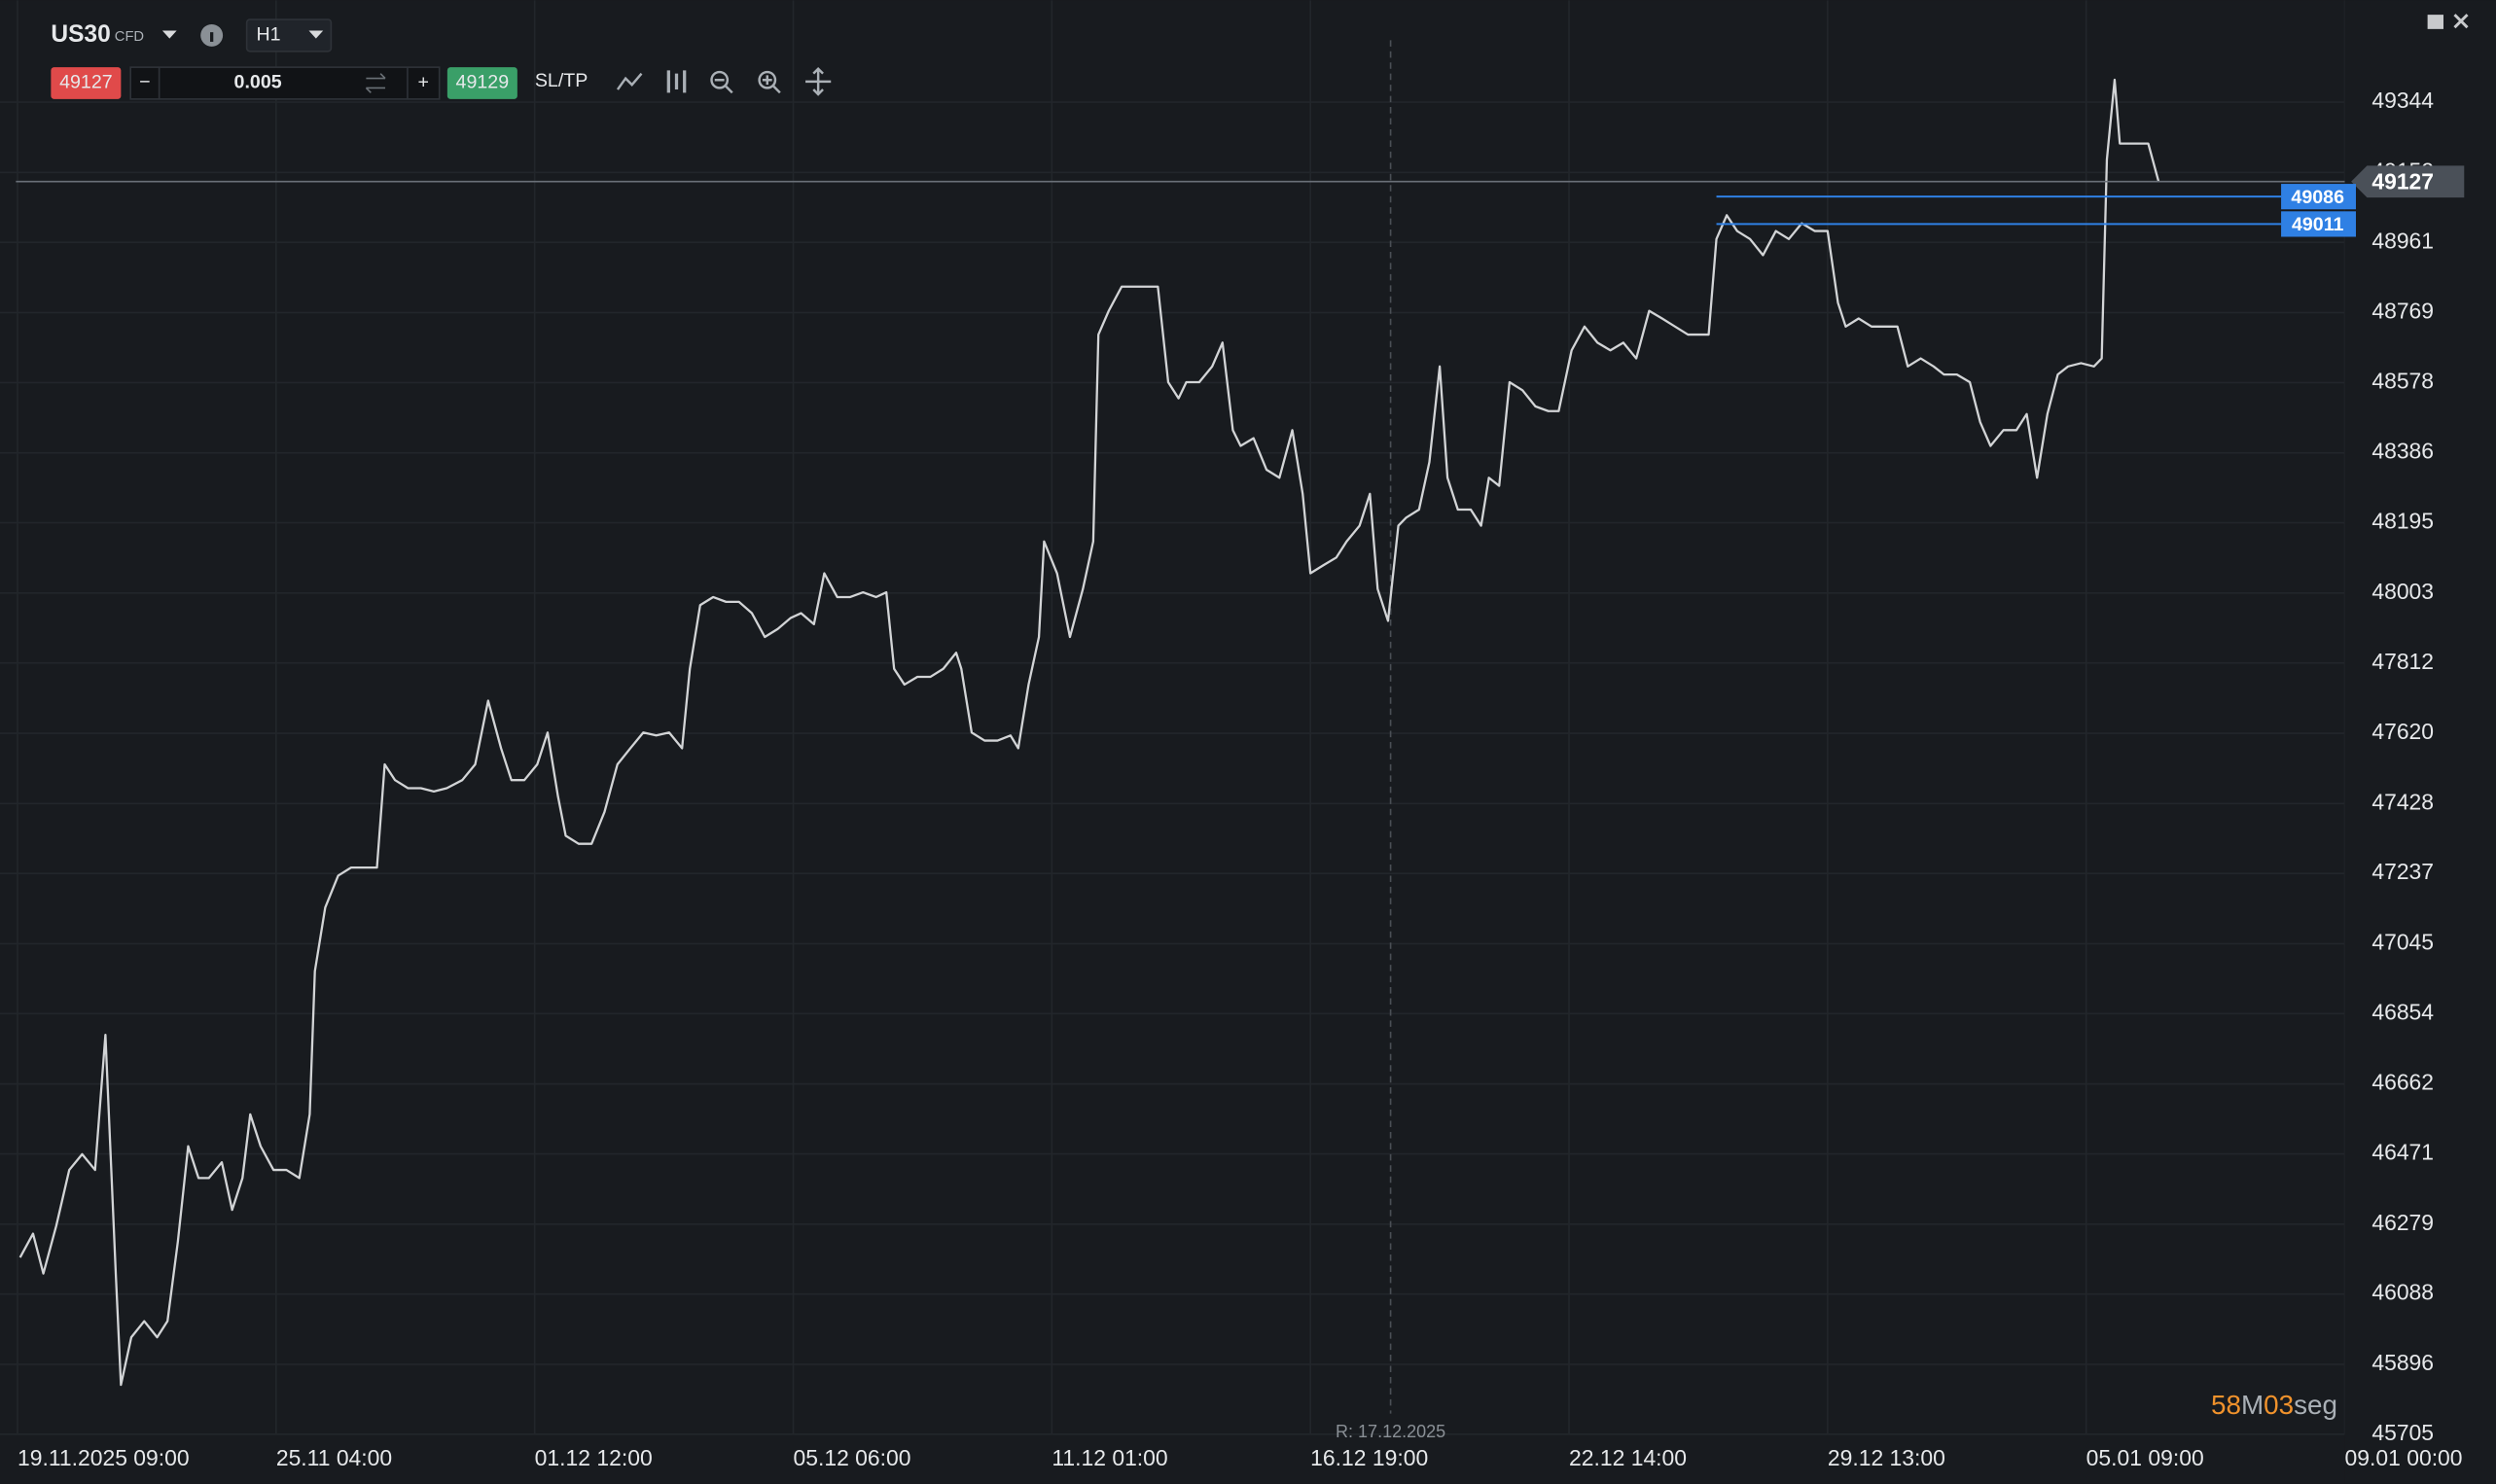 The image size is (2496, 1484). I want to click on increase-button: +, so click(424, 83).